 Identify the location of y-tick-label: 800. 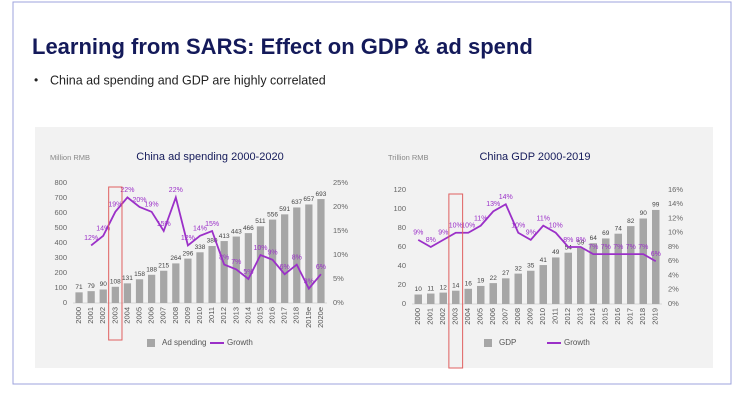
(60, 182).